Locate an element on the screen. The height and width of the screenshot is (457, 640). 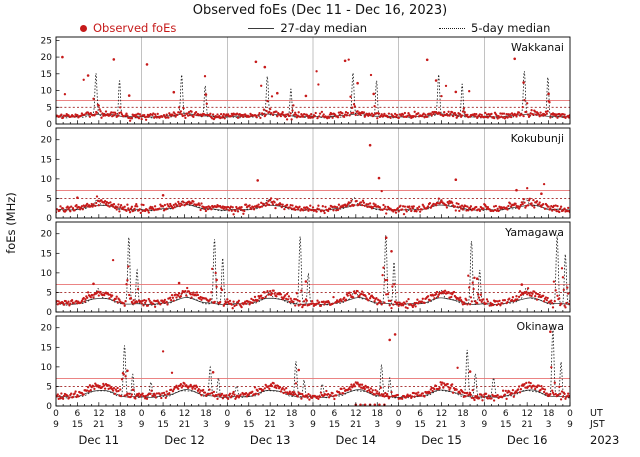
chart-legend: Observed foEs 27-day median 5-day median is located at coordinates (315, 28).